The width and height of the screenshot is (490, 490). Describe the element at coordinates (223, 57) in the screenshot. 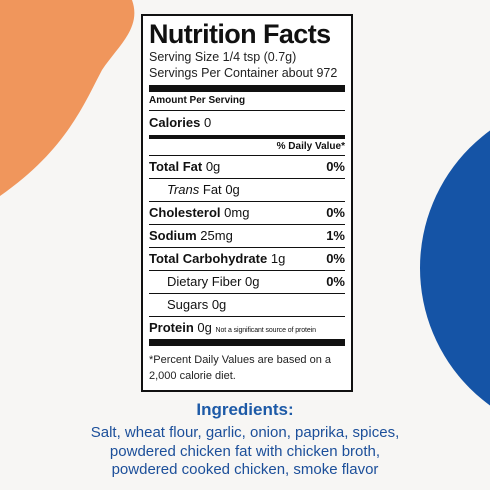

I see `serving-size: Serving Size 1/4 tsp (0.7g)` at that location.